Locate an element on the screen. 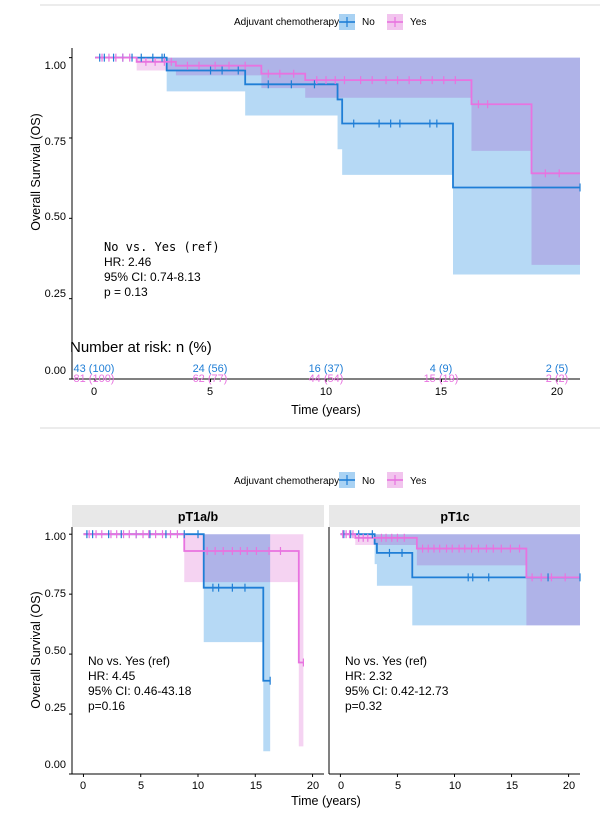  top-y-tick-label: 0.00 is located at coordinates (55, 371).